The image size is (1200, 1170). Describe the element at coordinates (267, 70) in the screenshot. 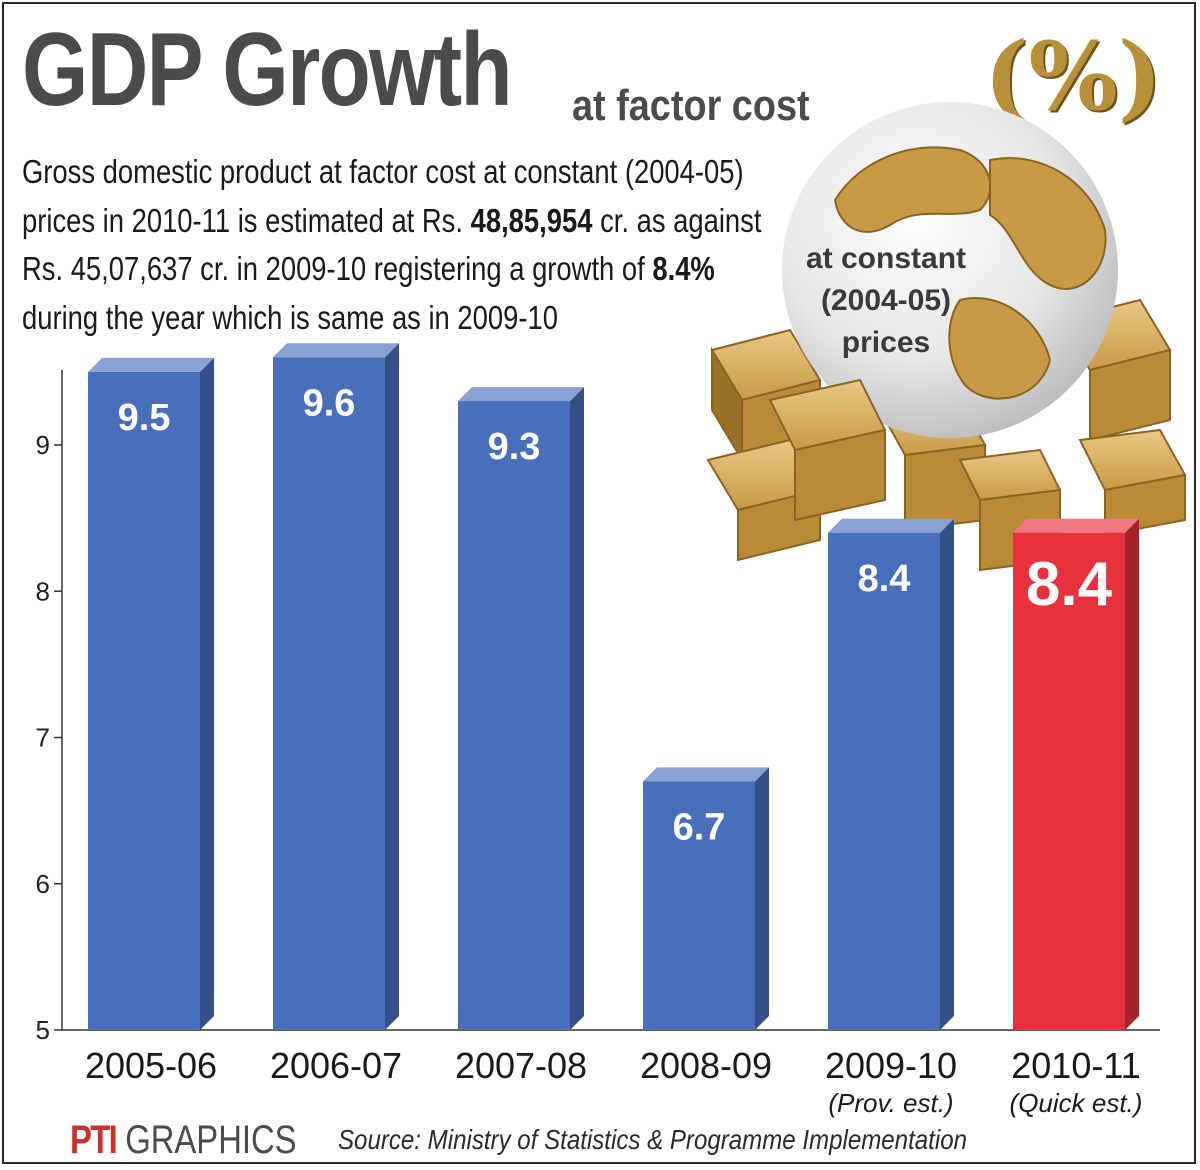

I see `chart-title: GDP Growth` at that location.